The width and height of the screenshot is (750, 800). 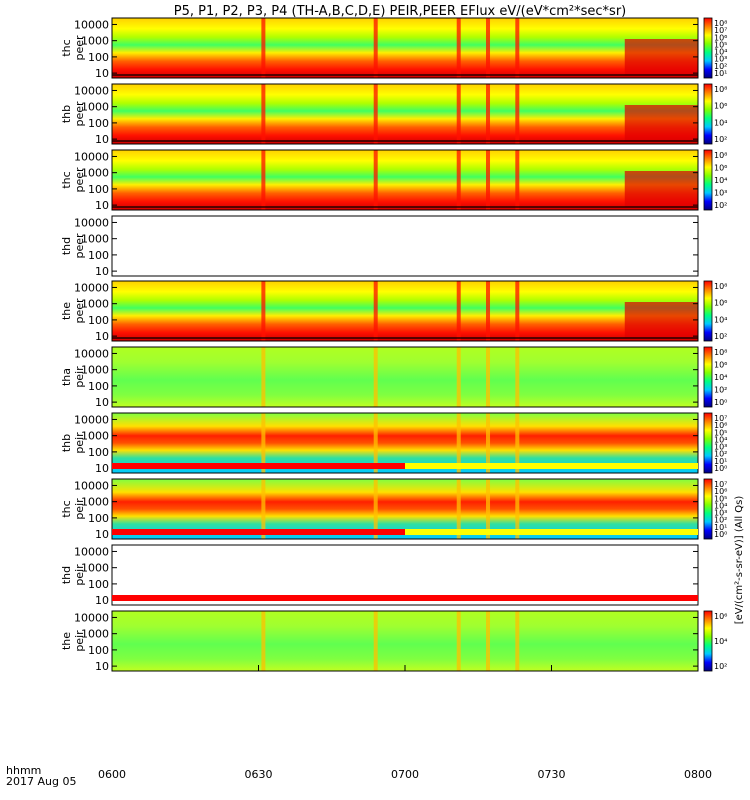 What do you see at coordinates (66, 246) in the screenshot?
I see `panel-probe-label: thd` at bounding box center [66, 246].